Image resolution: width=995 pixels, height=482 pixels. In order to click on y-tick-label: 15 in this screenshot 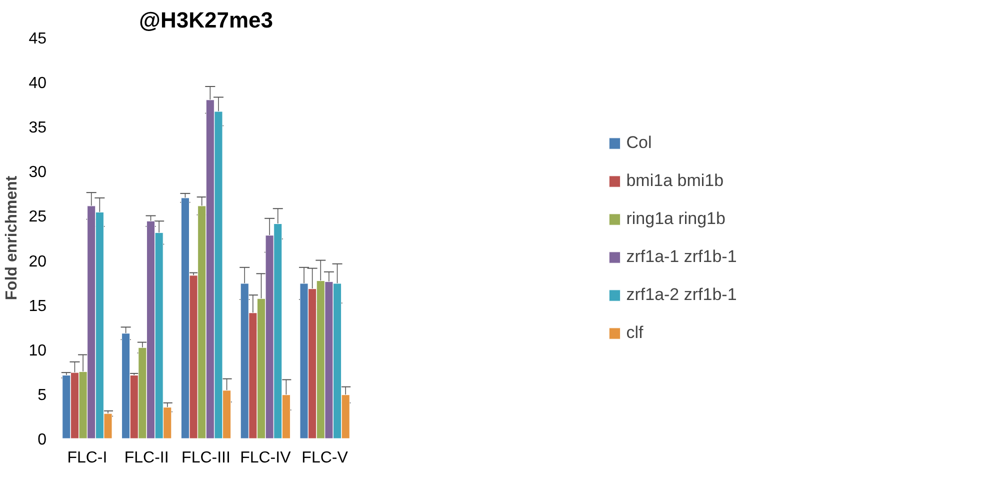, I will do `click(37, 306)`.